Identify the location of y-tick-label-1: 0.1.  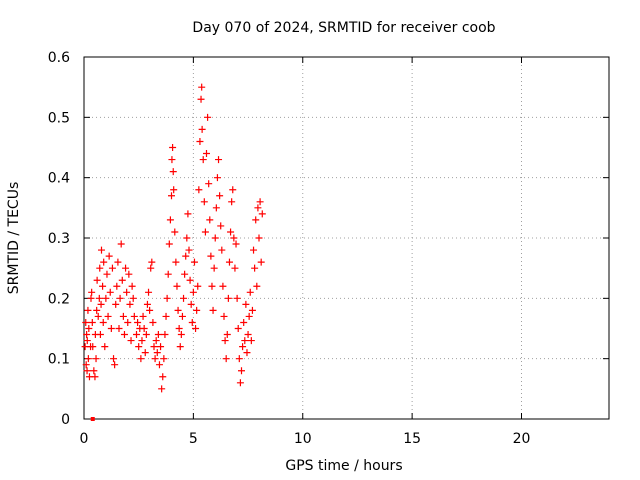
(59, 360).